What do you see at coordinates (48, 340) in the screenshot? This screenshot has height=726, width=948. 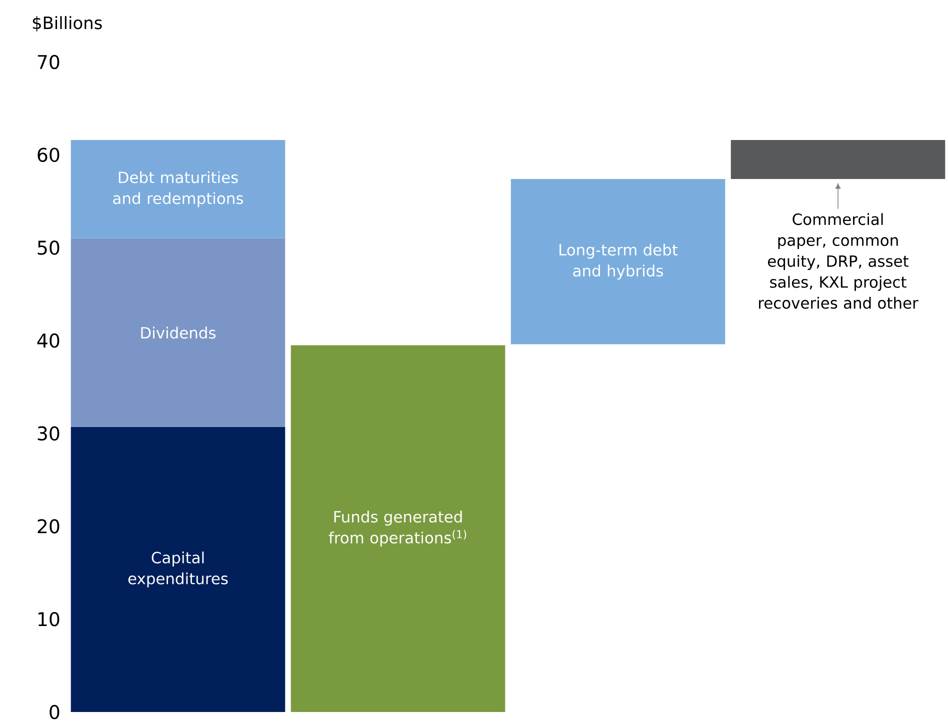 I see `y-tick-label: 40` at bounding box center [48, 340].